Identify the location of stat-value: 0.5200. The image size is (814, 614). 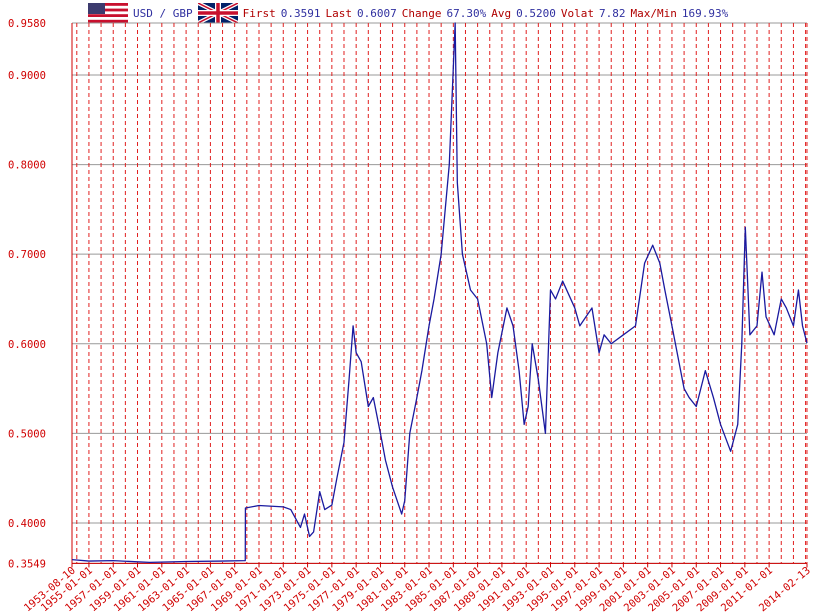
(536, 13).